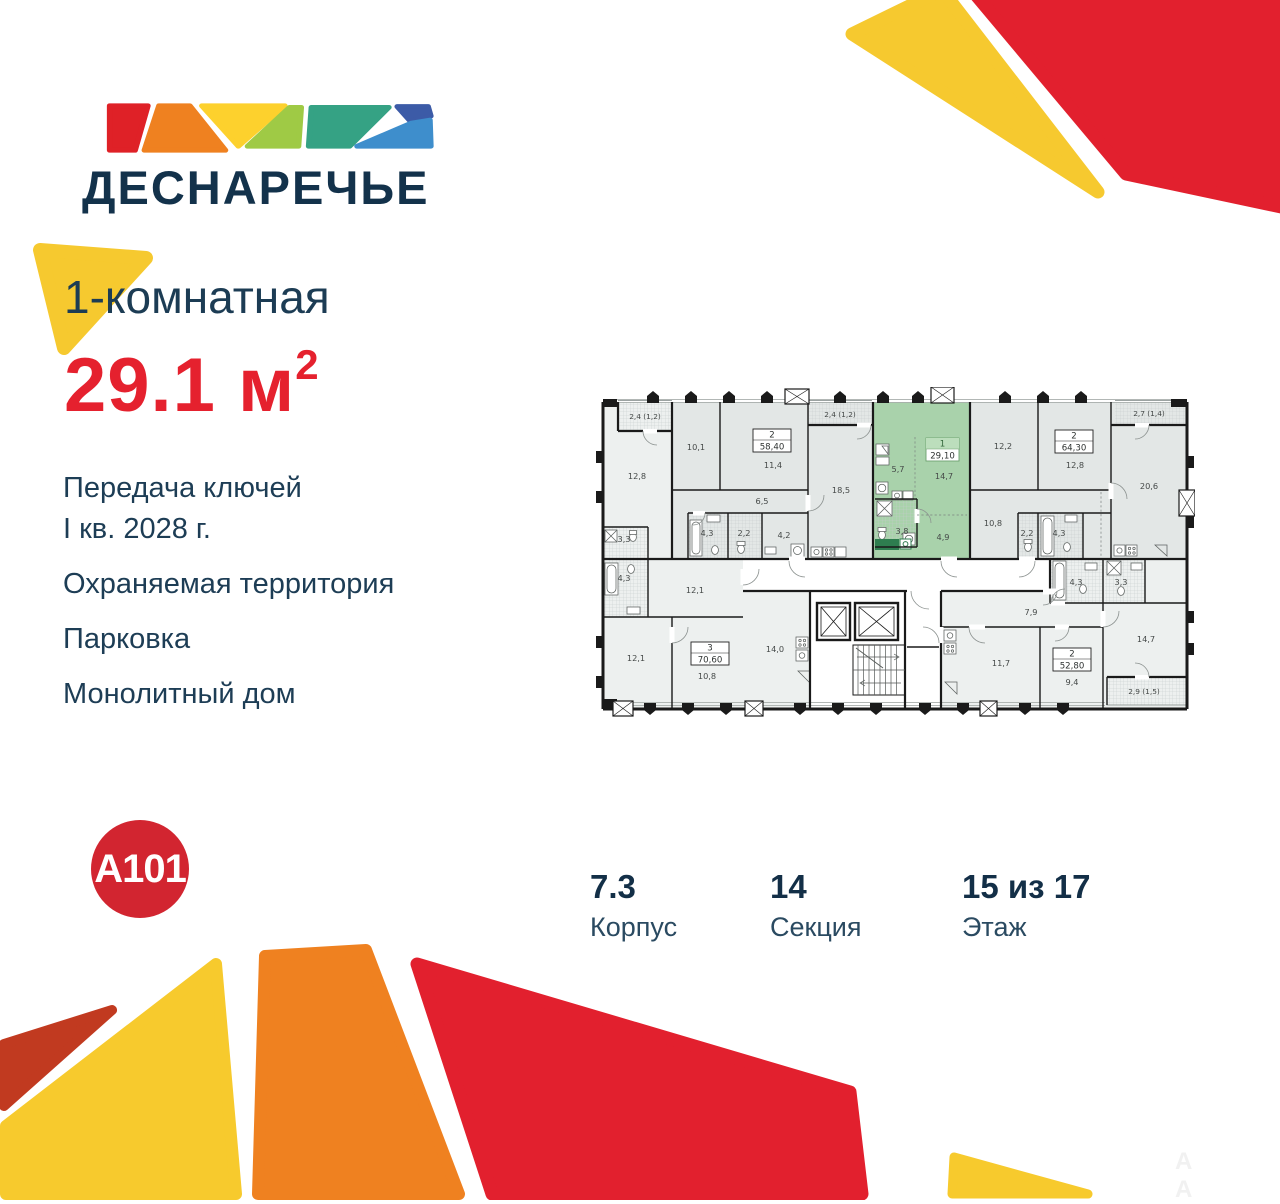  I want to click on developer-logo-text: А101, so click(140, 868).